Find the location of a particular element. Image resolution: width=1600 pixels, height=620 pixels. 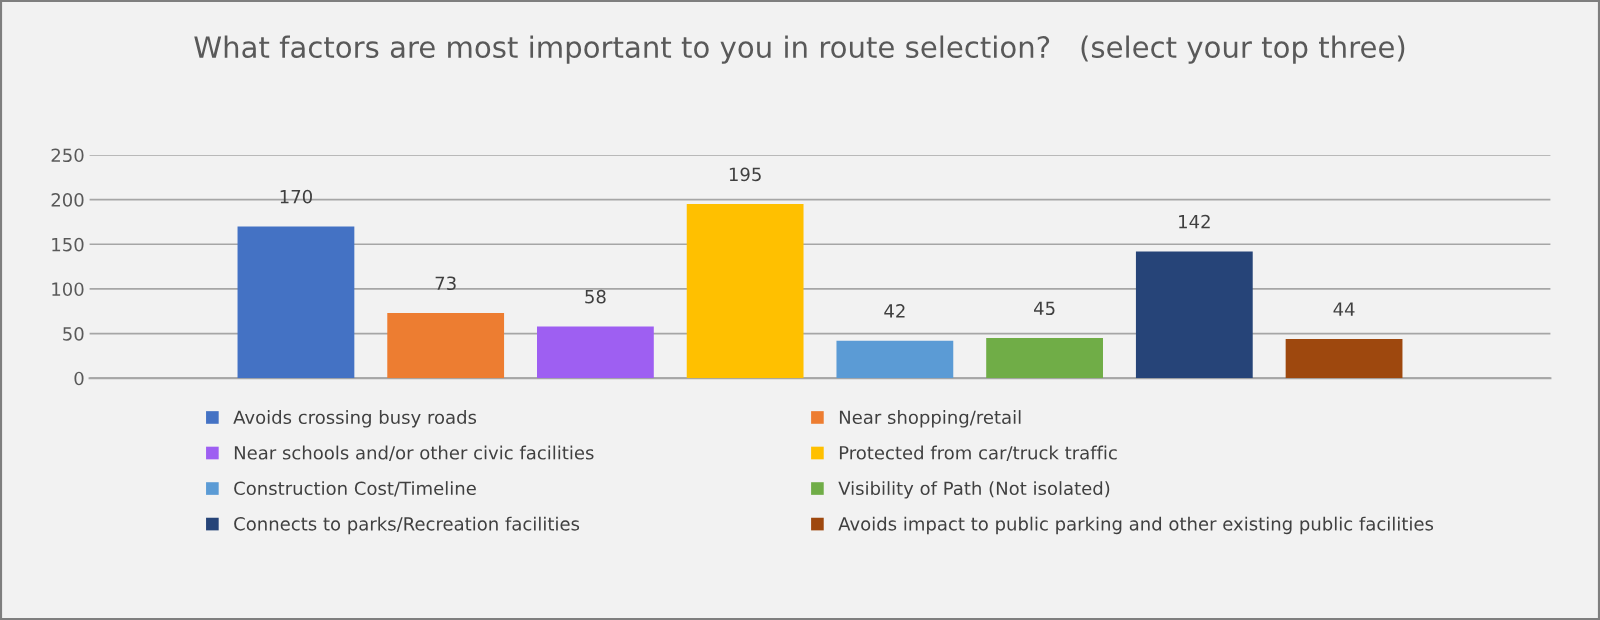

legend-label: Construction Cost/Timeline is located at coordinates (355, 489).